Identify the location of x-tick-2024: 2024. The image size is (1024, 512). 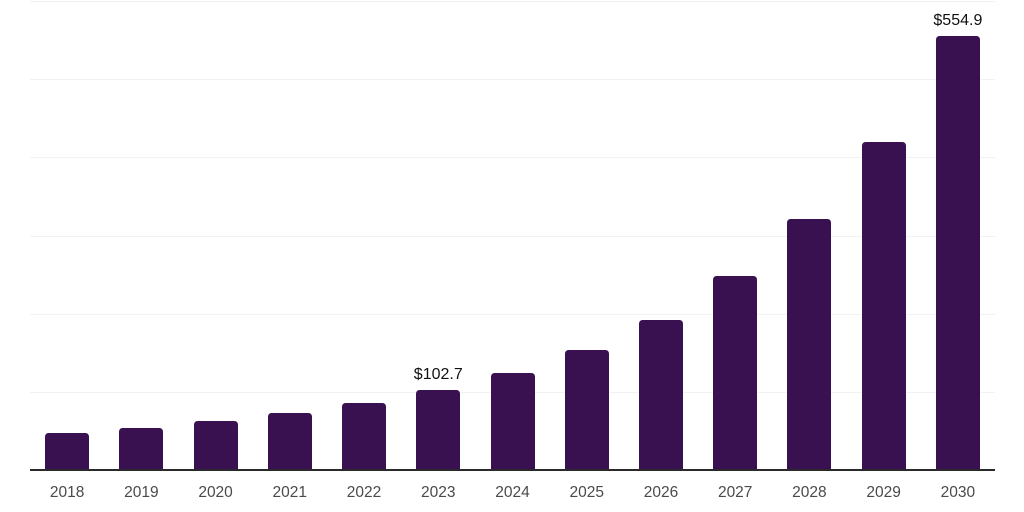
(512, 492).